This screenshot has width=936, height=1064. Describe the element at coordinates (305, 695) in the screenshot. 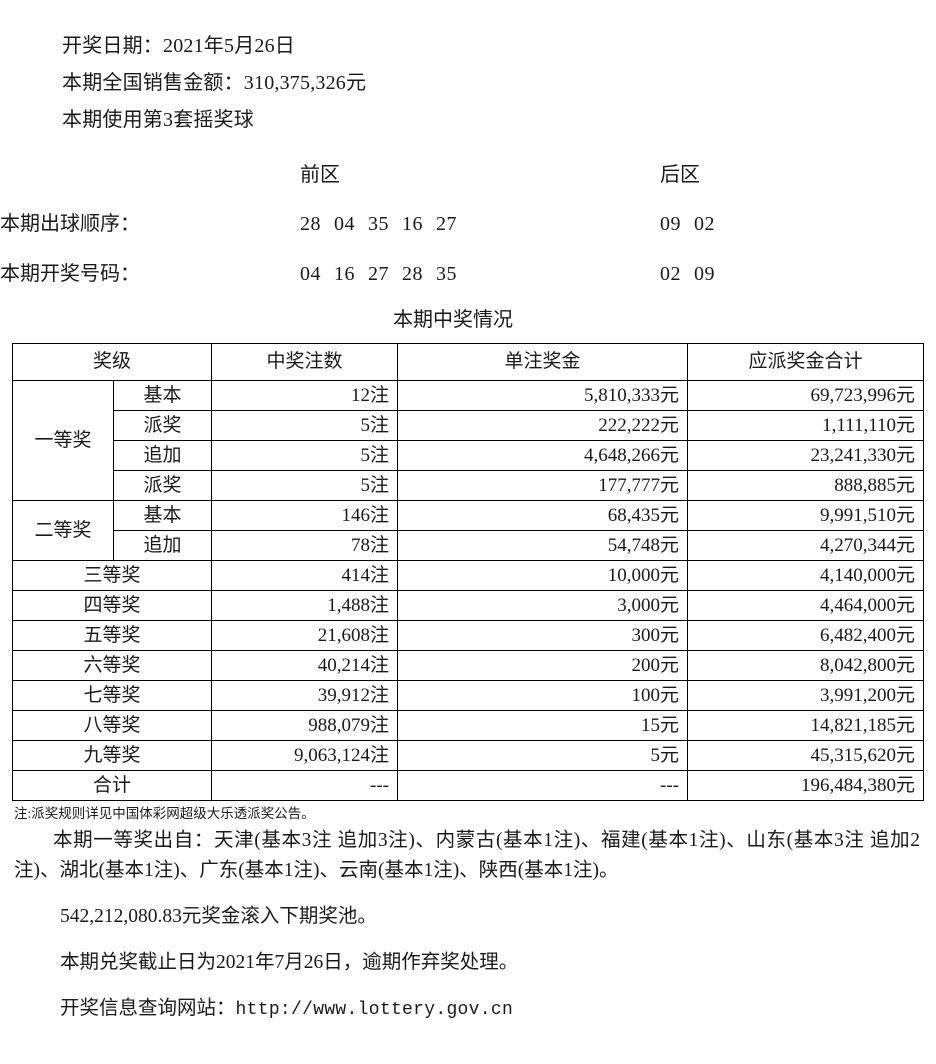

I see `count-cell: 39,912注` at that location.